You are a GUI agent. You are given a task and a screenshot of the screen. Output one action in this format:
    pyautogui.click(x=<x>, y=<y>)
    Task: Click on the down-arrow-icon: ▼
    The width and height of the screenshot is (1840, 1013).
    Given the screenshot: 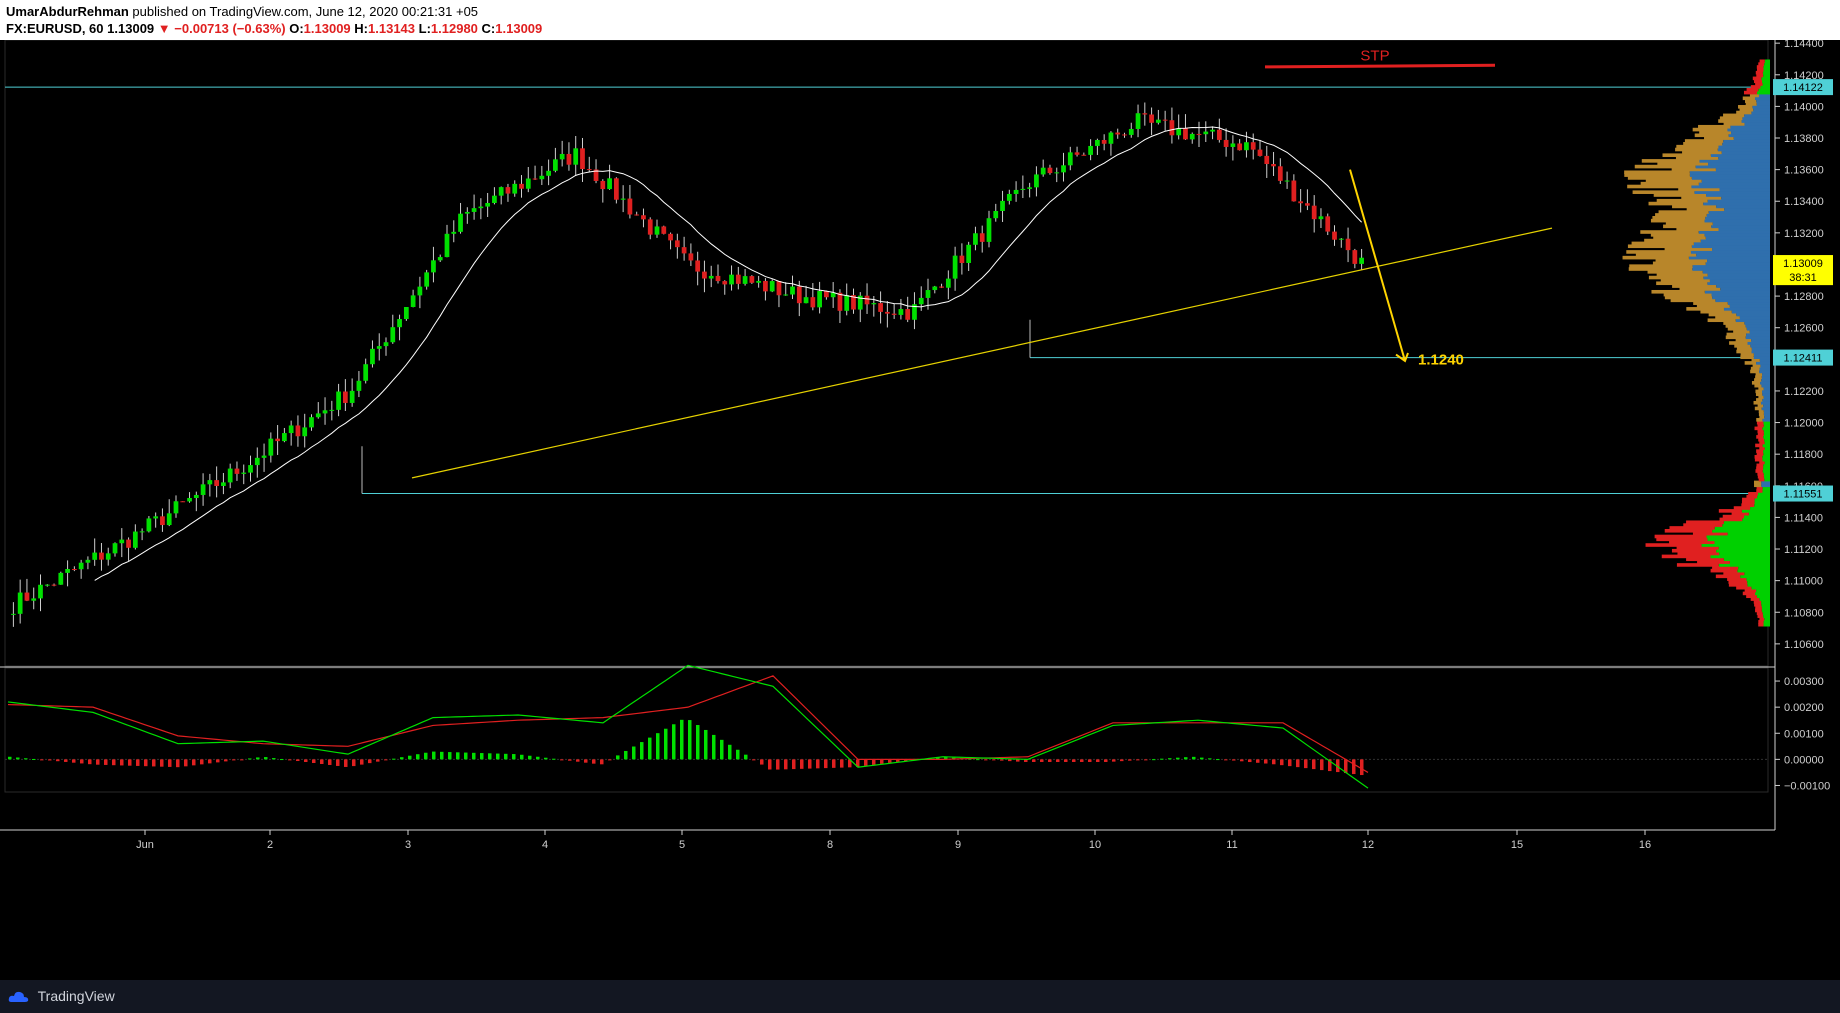 What is the action you would take?
    pyautogui.click(x=164, y=28)
    